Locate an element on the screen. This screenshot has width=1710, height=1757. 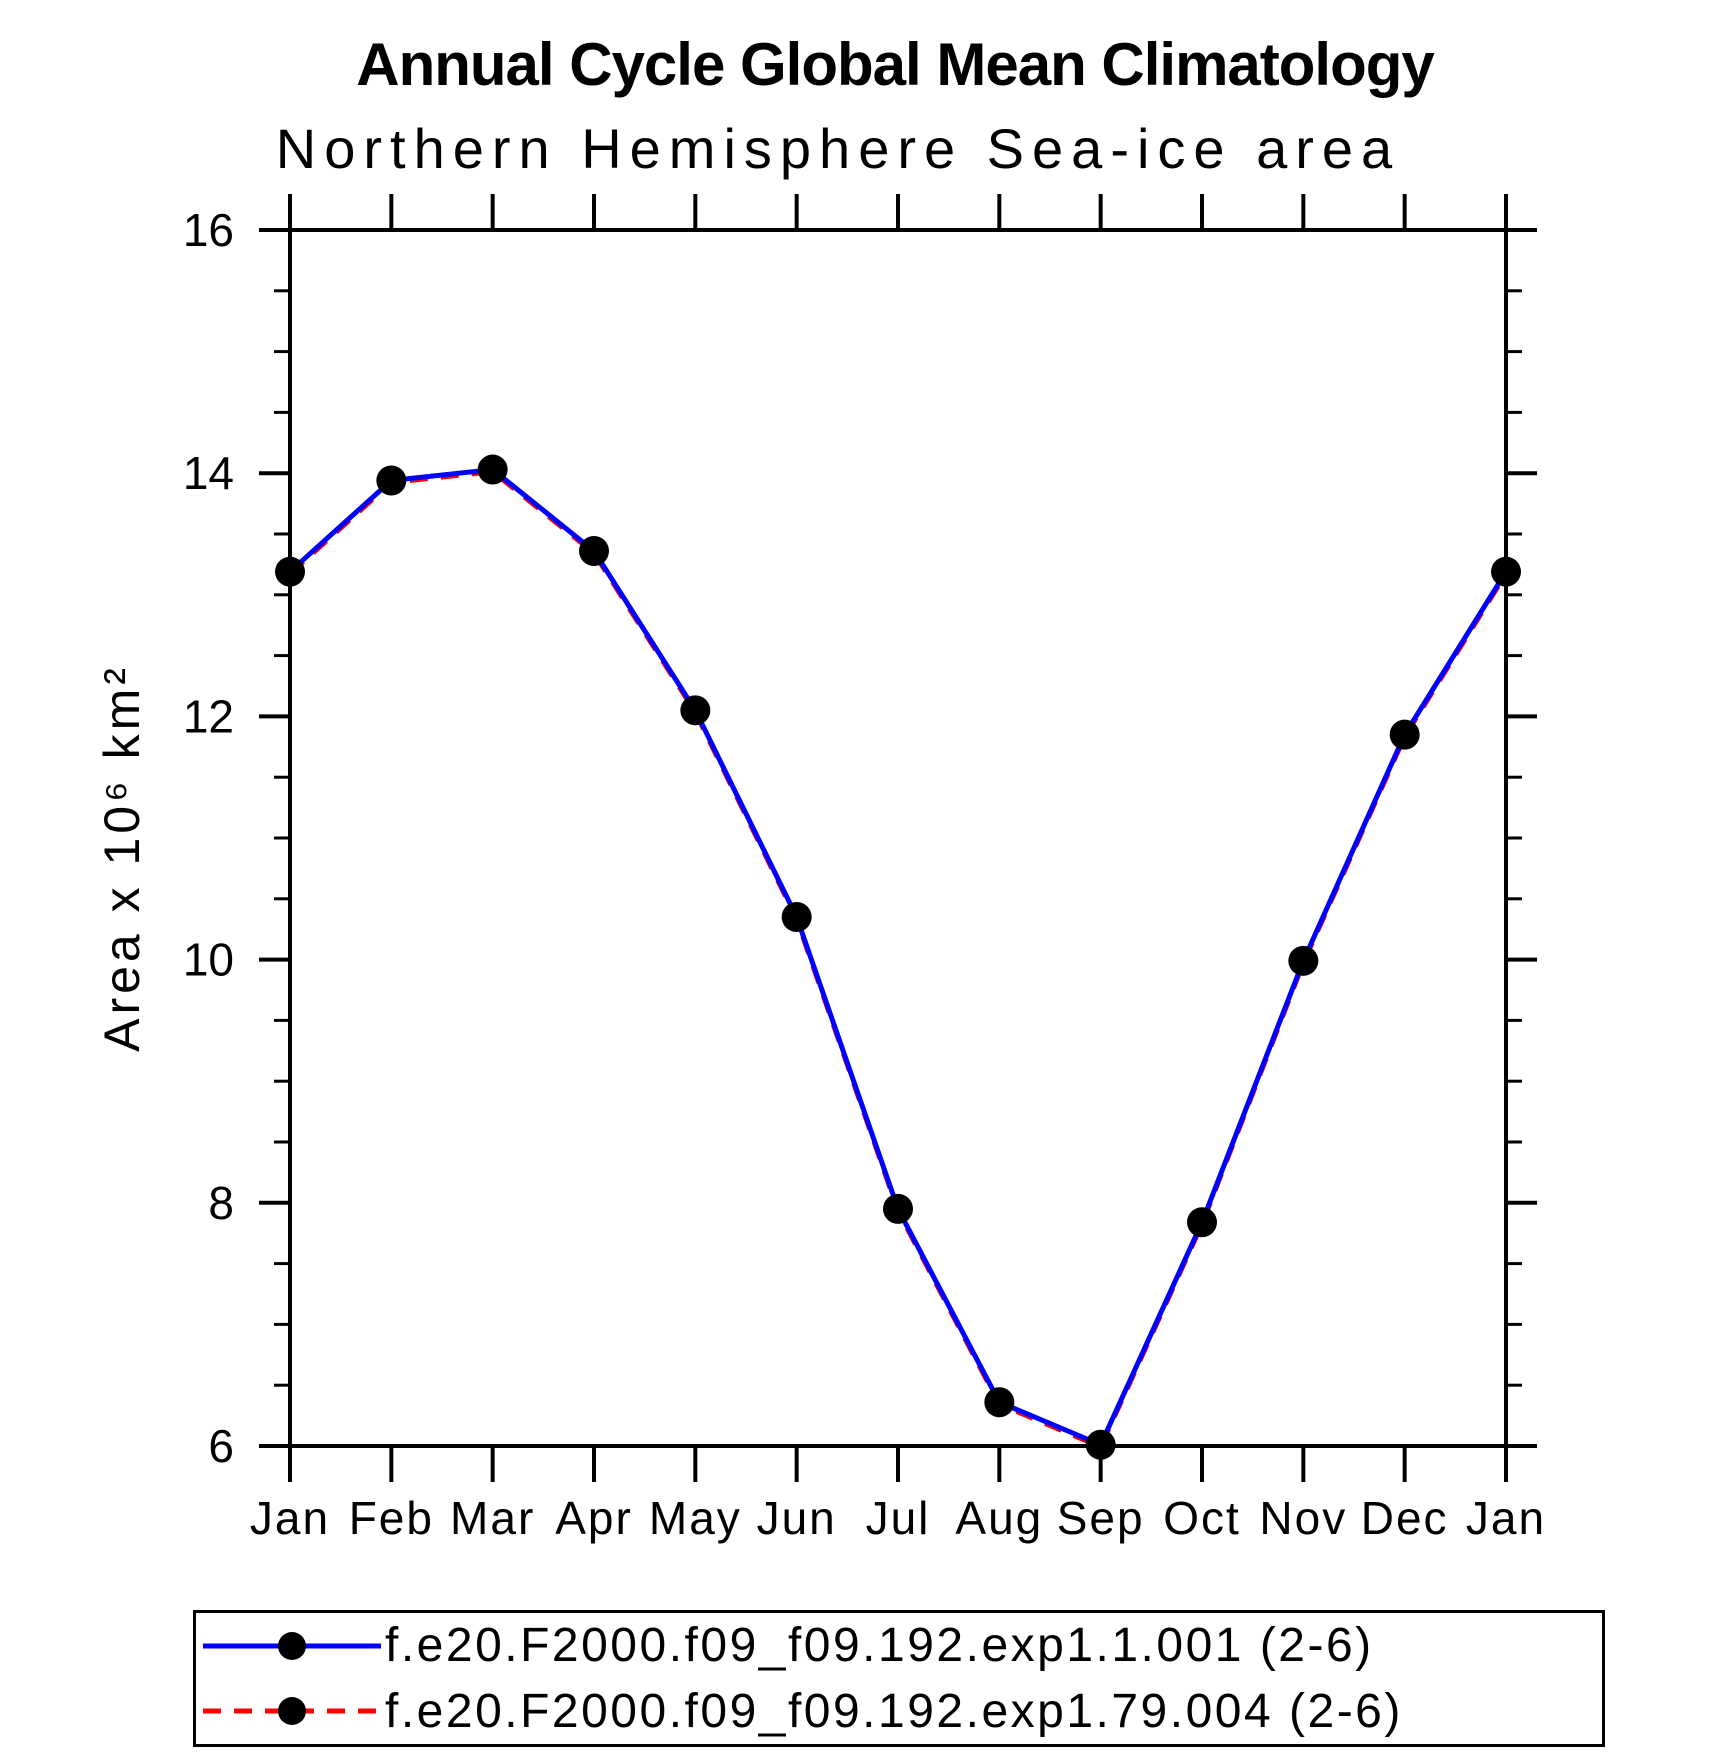
y-tick-label: 12 is located at coordinates (208, 716).